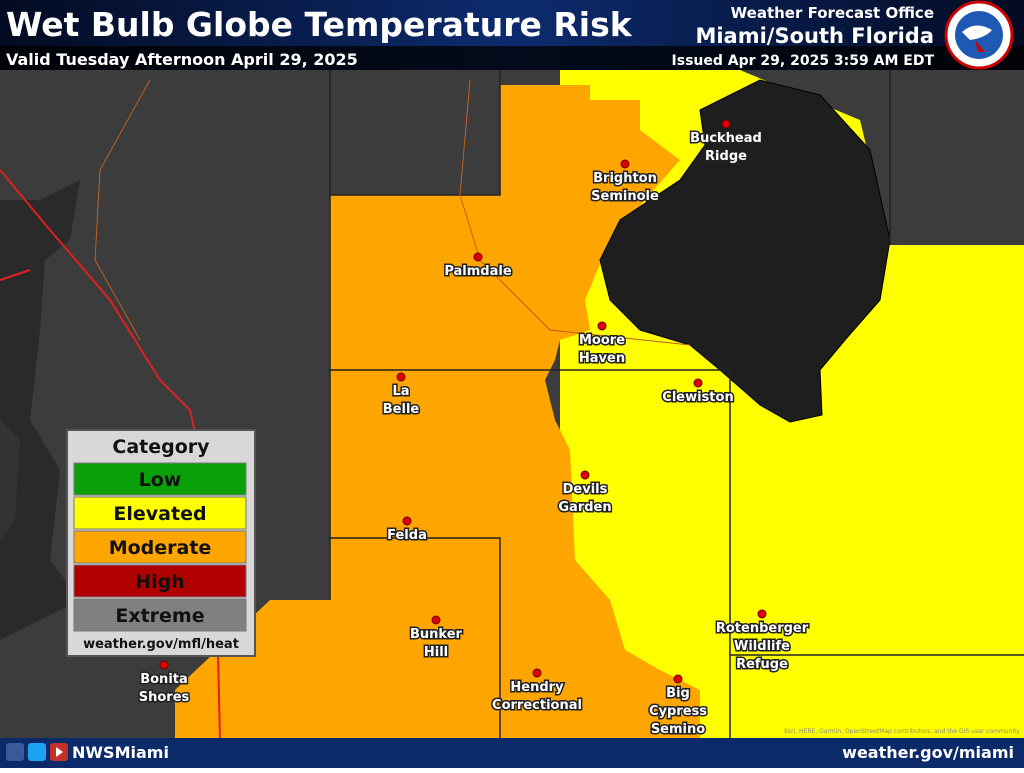  Describe the element at coordinates (537, 687) in the screenshot. I see `place-label: Hendry` at that location.